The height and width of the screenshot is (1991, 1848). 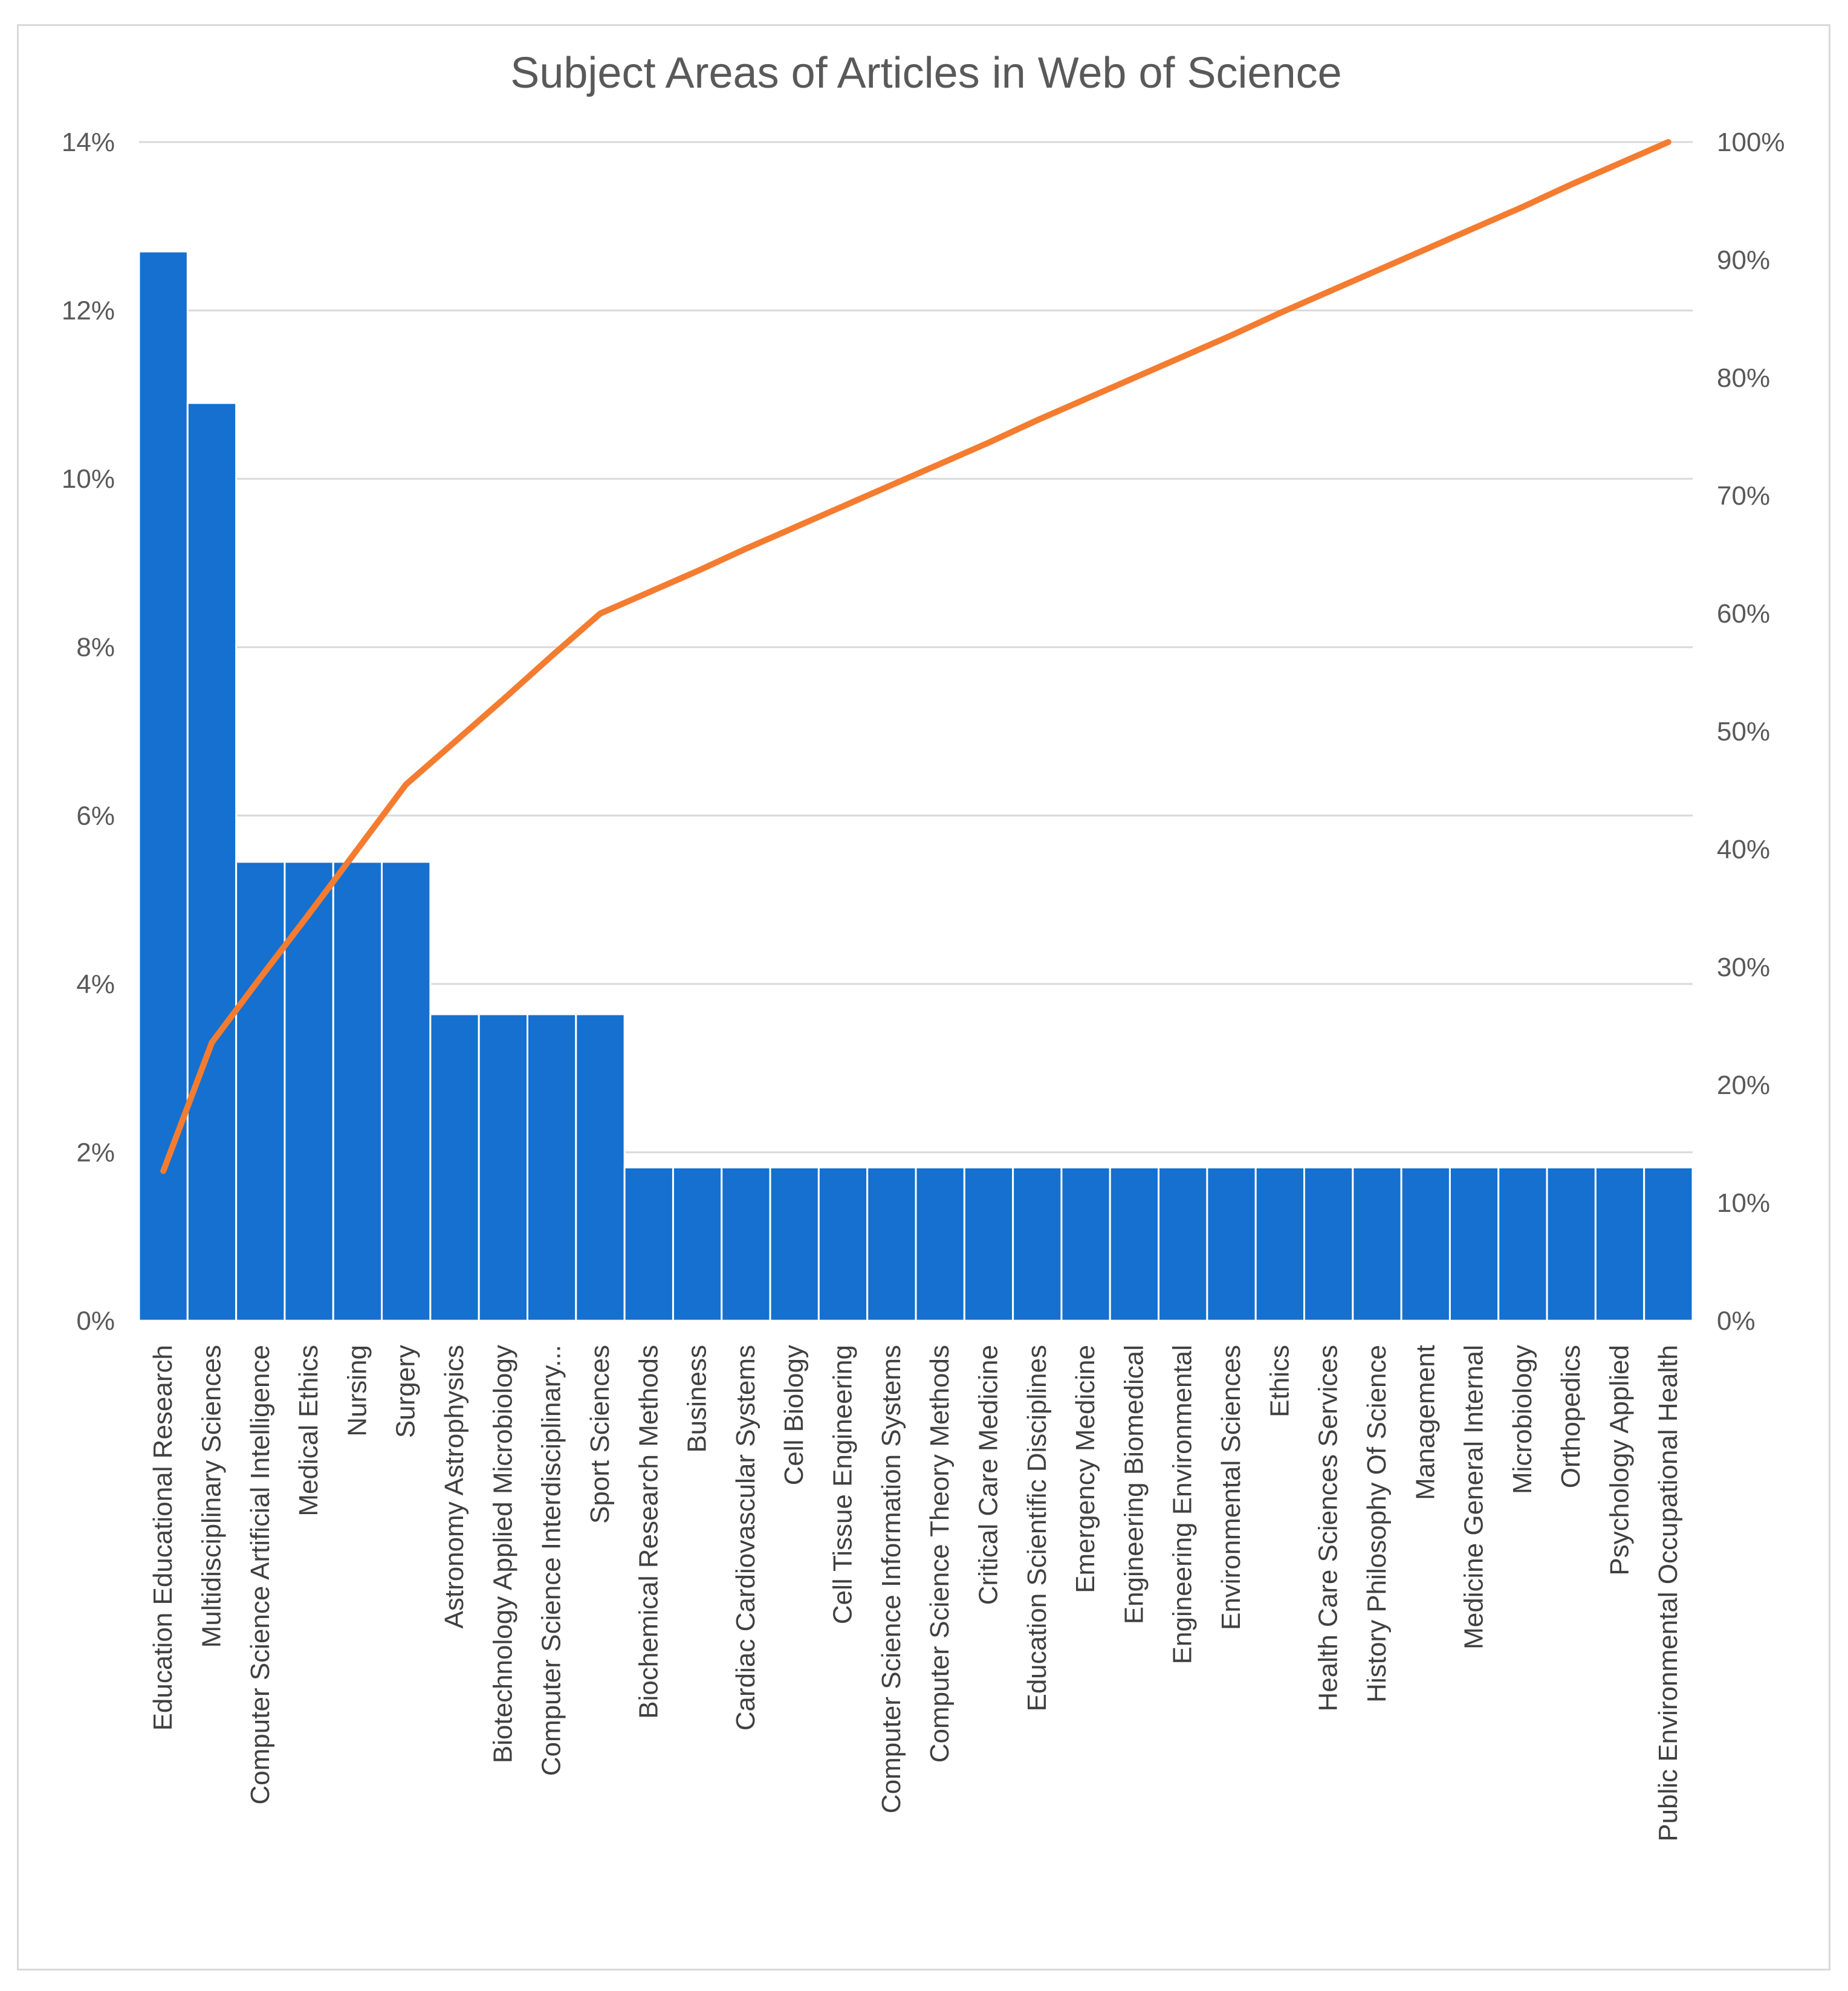 What do you see at coordinates (88, 311) in the screenshot?
I see `y-tick-label: 12%` at bounding box center [88, 311].